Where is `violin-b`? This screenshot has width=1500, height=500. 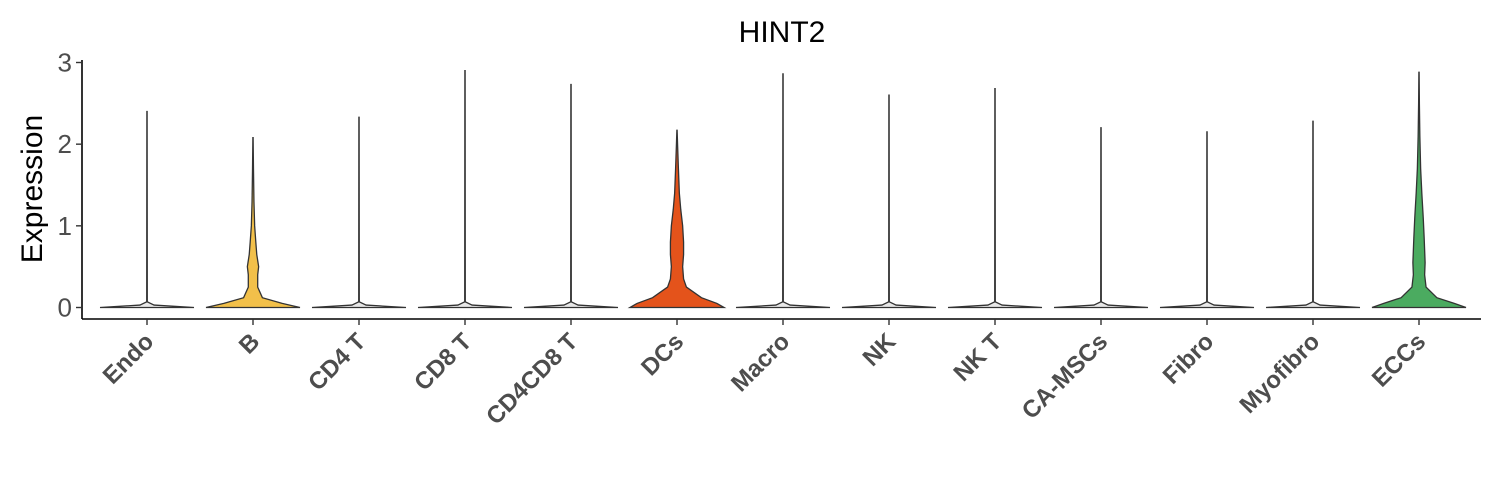
violin-b is located at coordinates (253, 222).